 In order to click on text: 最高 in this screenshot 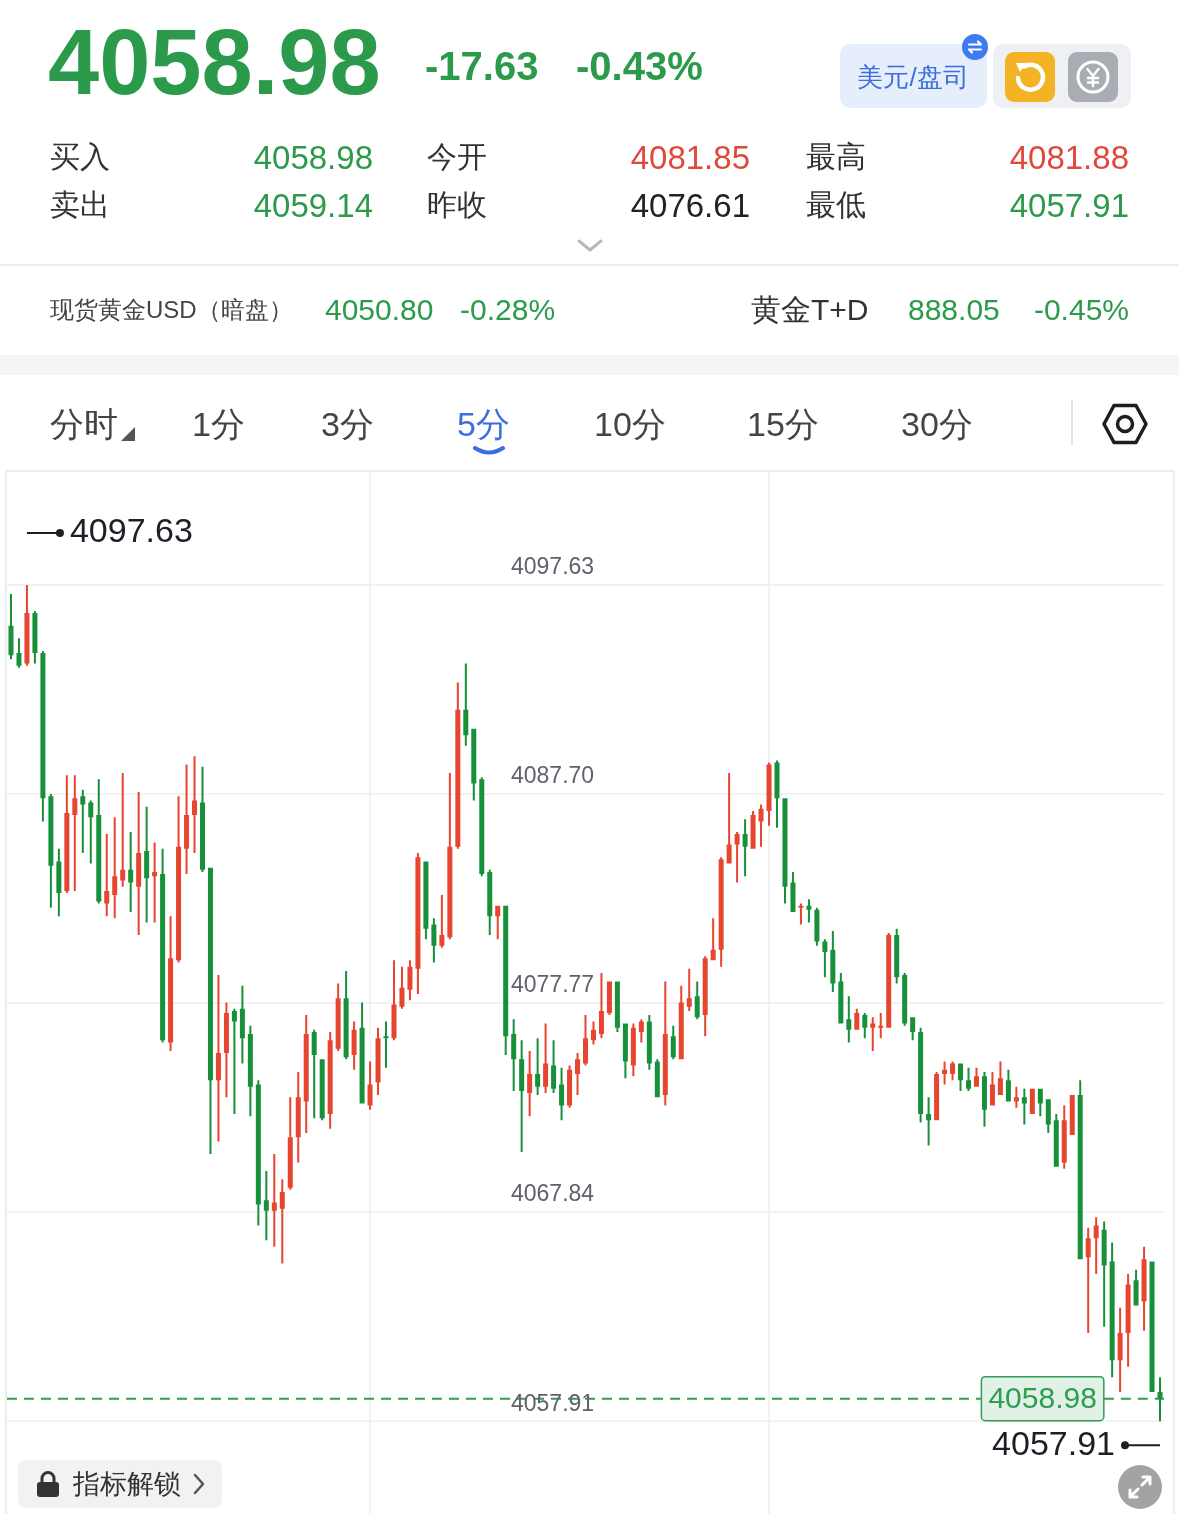, I will do `click(836, 156)`.